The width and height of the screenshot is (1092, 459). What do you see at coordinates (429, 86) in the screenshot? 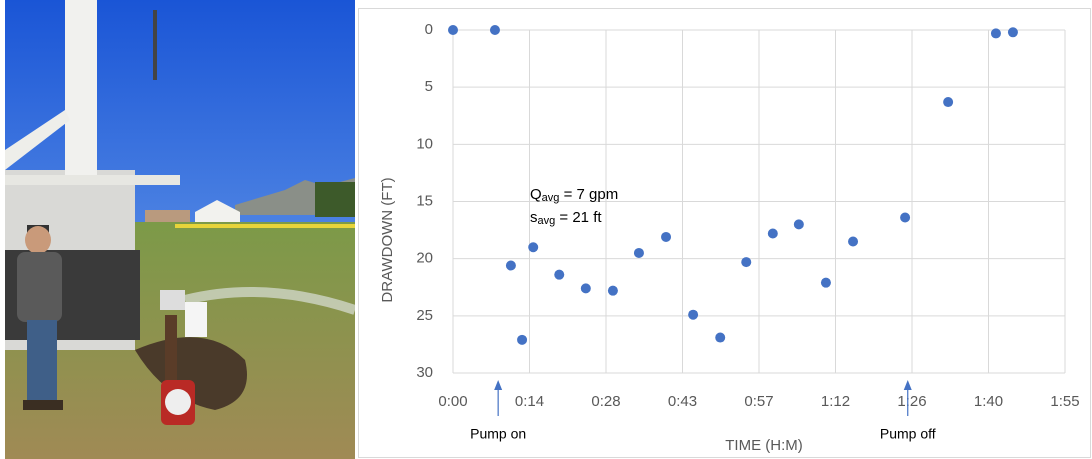
I see `y-tick-label: 5` at bounding box center [429, 86].